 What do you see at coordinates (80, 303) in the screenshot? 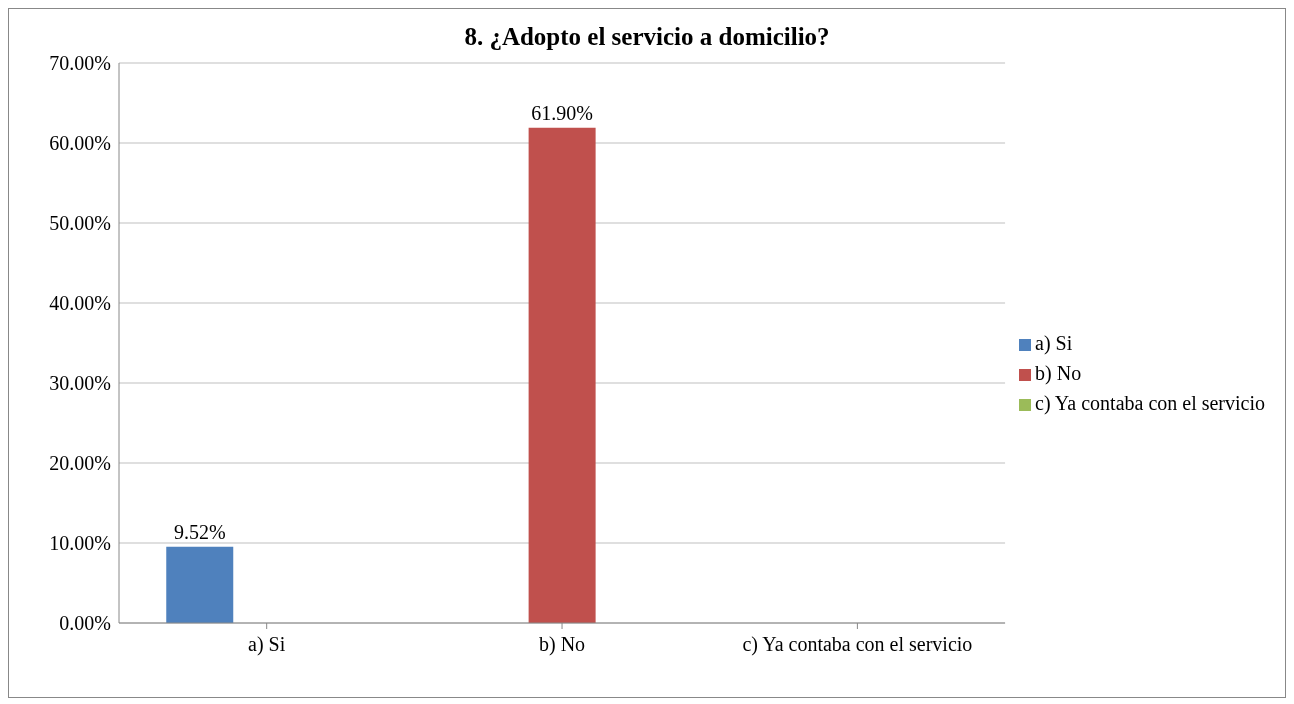
I see `y-tick-label: 40.00%` at bounding box center [80, 303].